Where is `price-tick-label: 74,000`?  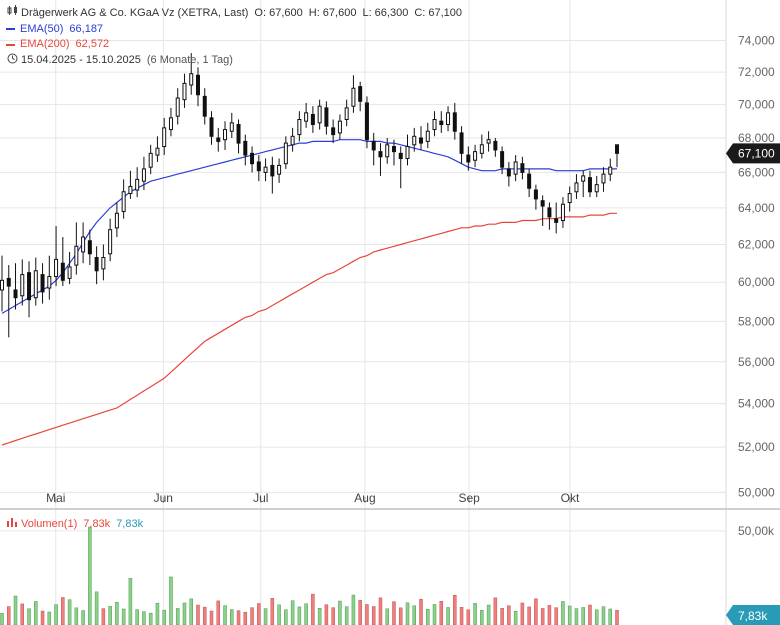 price-tick-label: 74,000 is located at coordinates (756, 41).